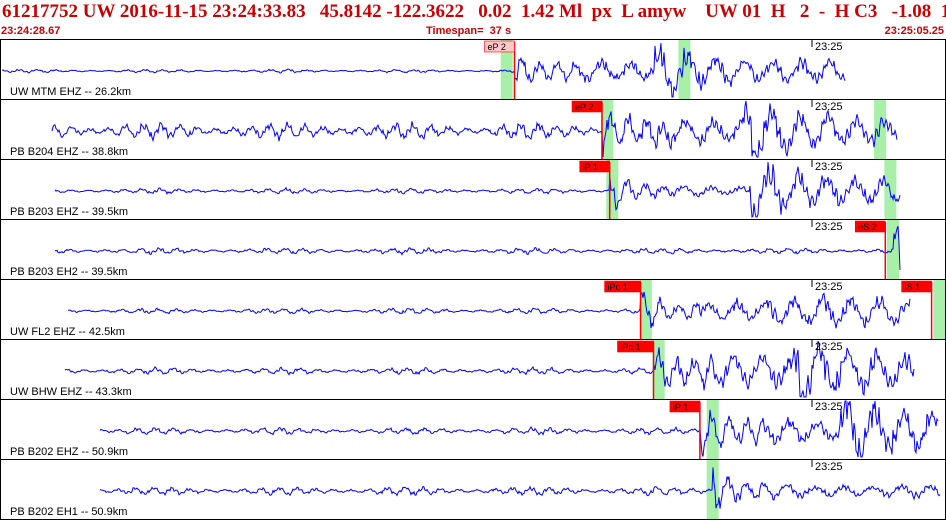 Image resolution: width=946 pixels, height=520 pixels. Describe the element at coordinates (69, 212) in the screenshot. I see `station-label: PB B203 EHZ -- 39.5km` at that location.